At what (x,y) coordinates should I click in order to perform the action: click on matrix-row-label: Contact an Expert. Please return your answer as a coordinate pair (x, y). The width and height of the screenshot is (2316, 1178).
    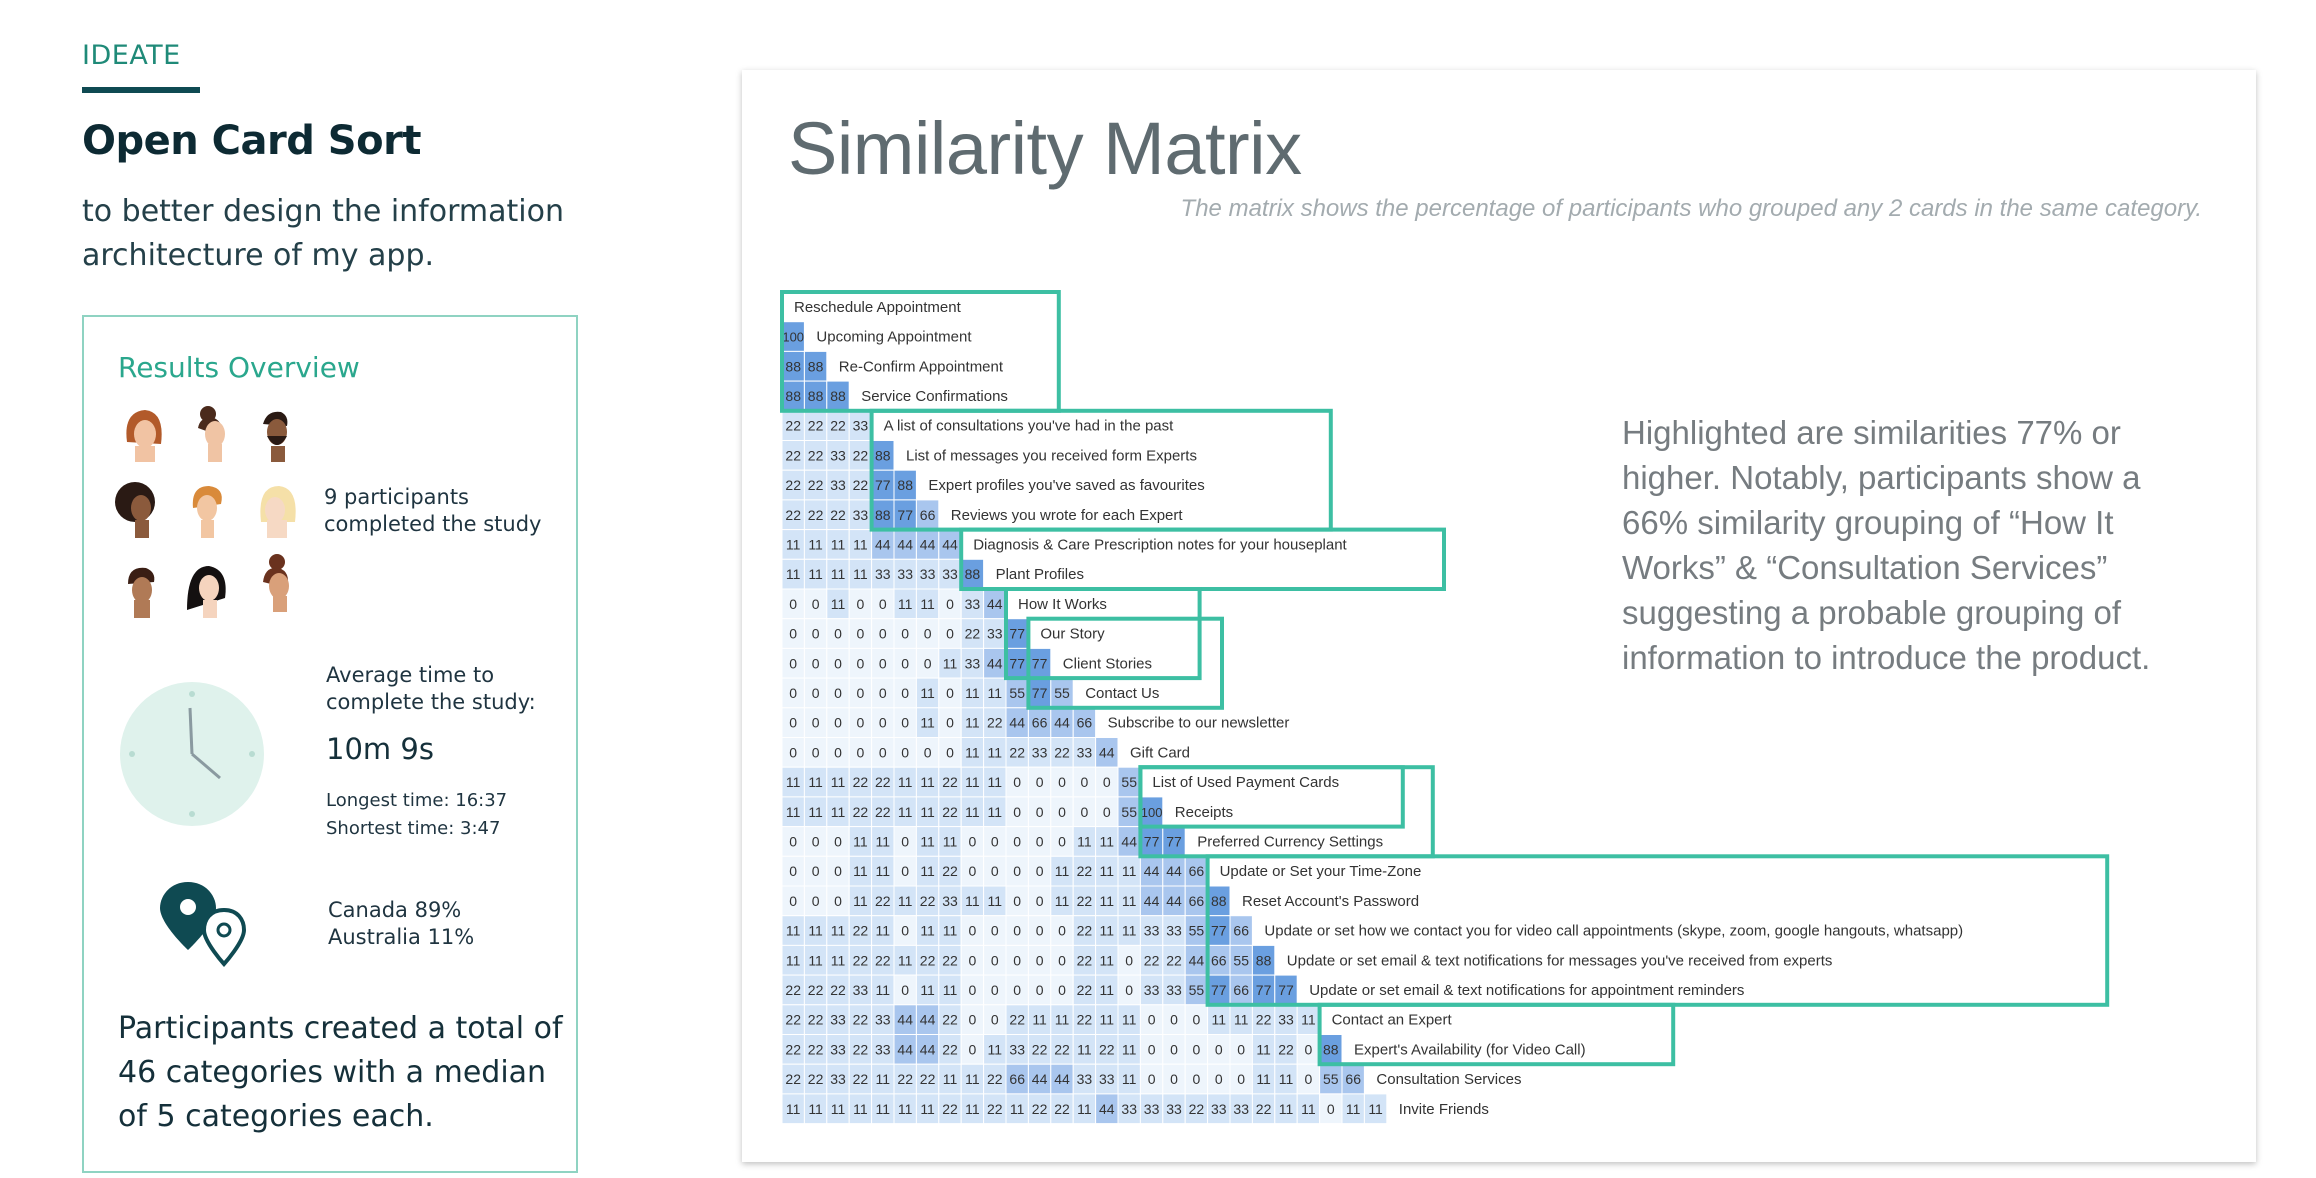
    Looking at the image, I should click on (1392, 1020).